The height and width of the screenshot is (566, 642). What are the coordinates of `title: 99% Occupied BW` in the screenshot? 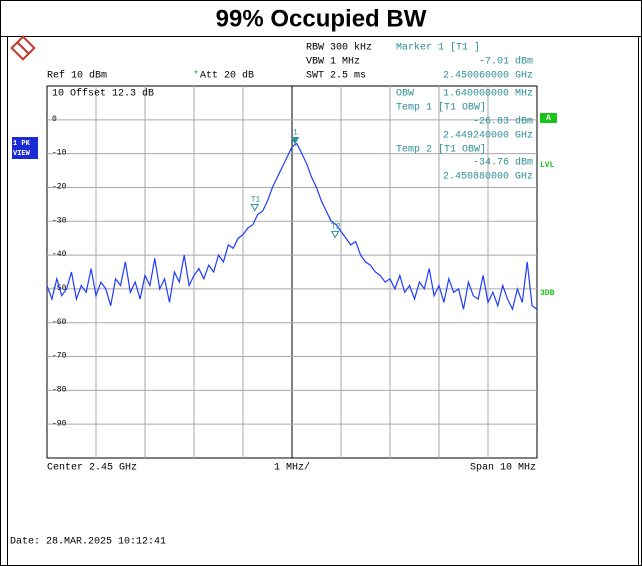 It's located at (321, 18).